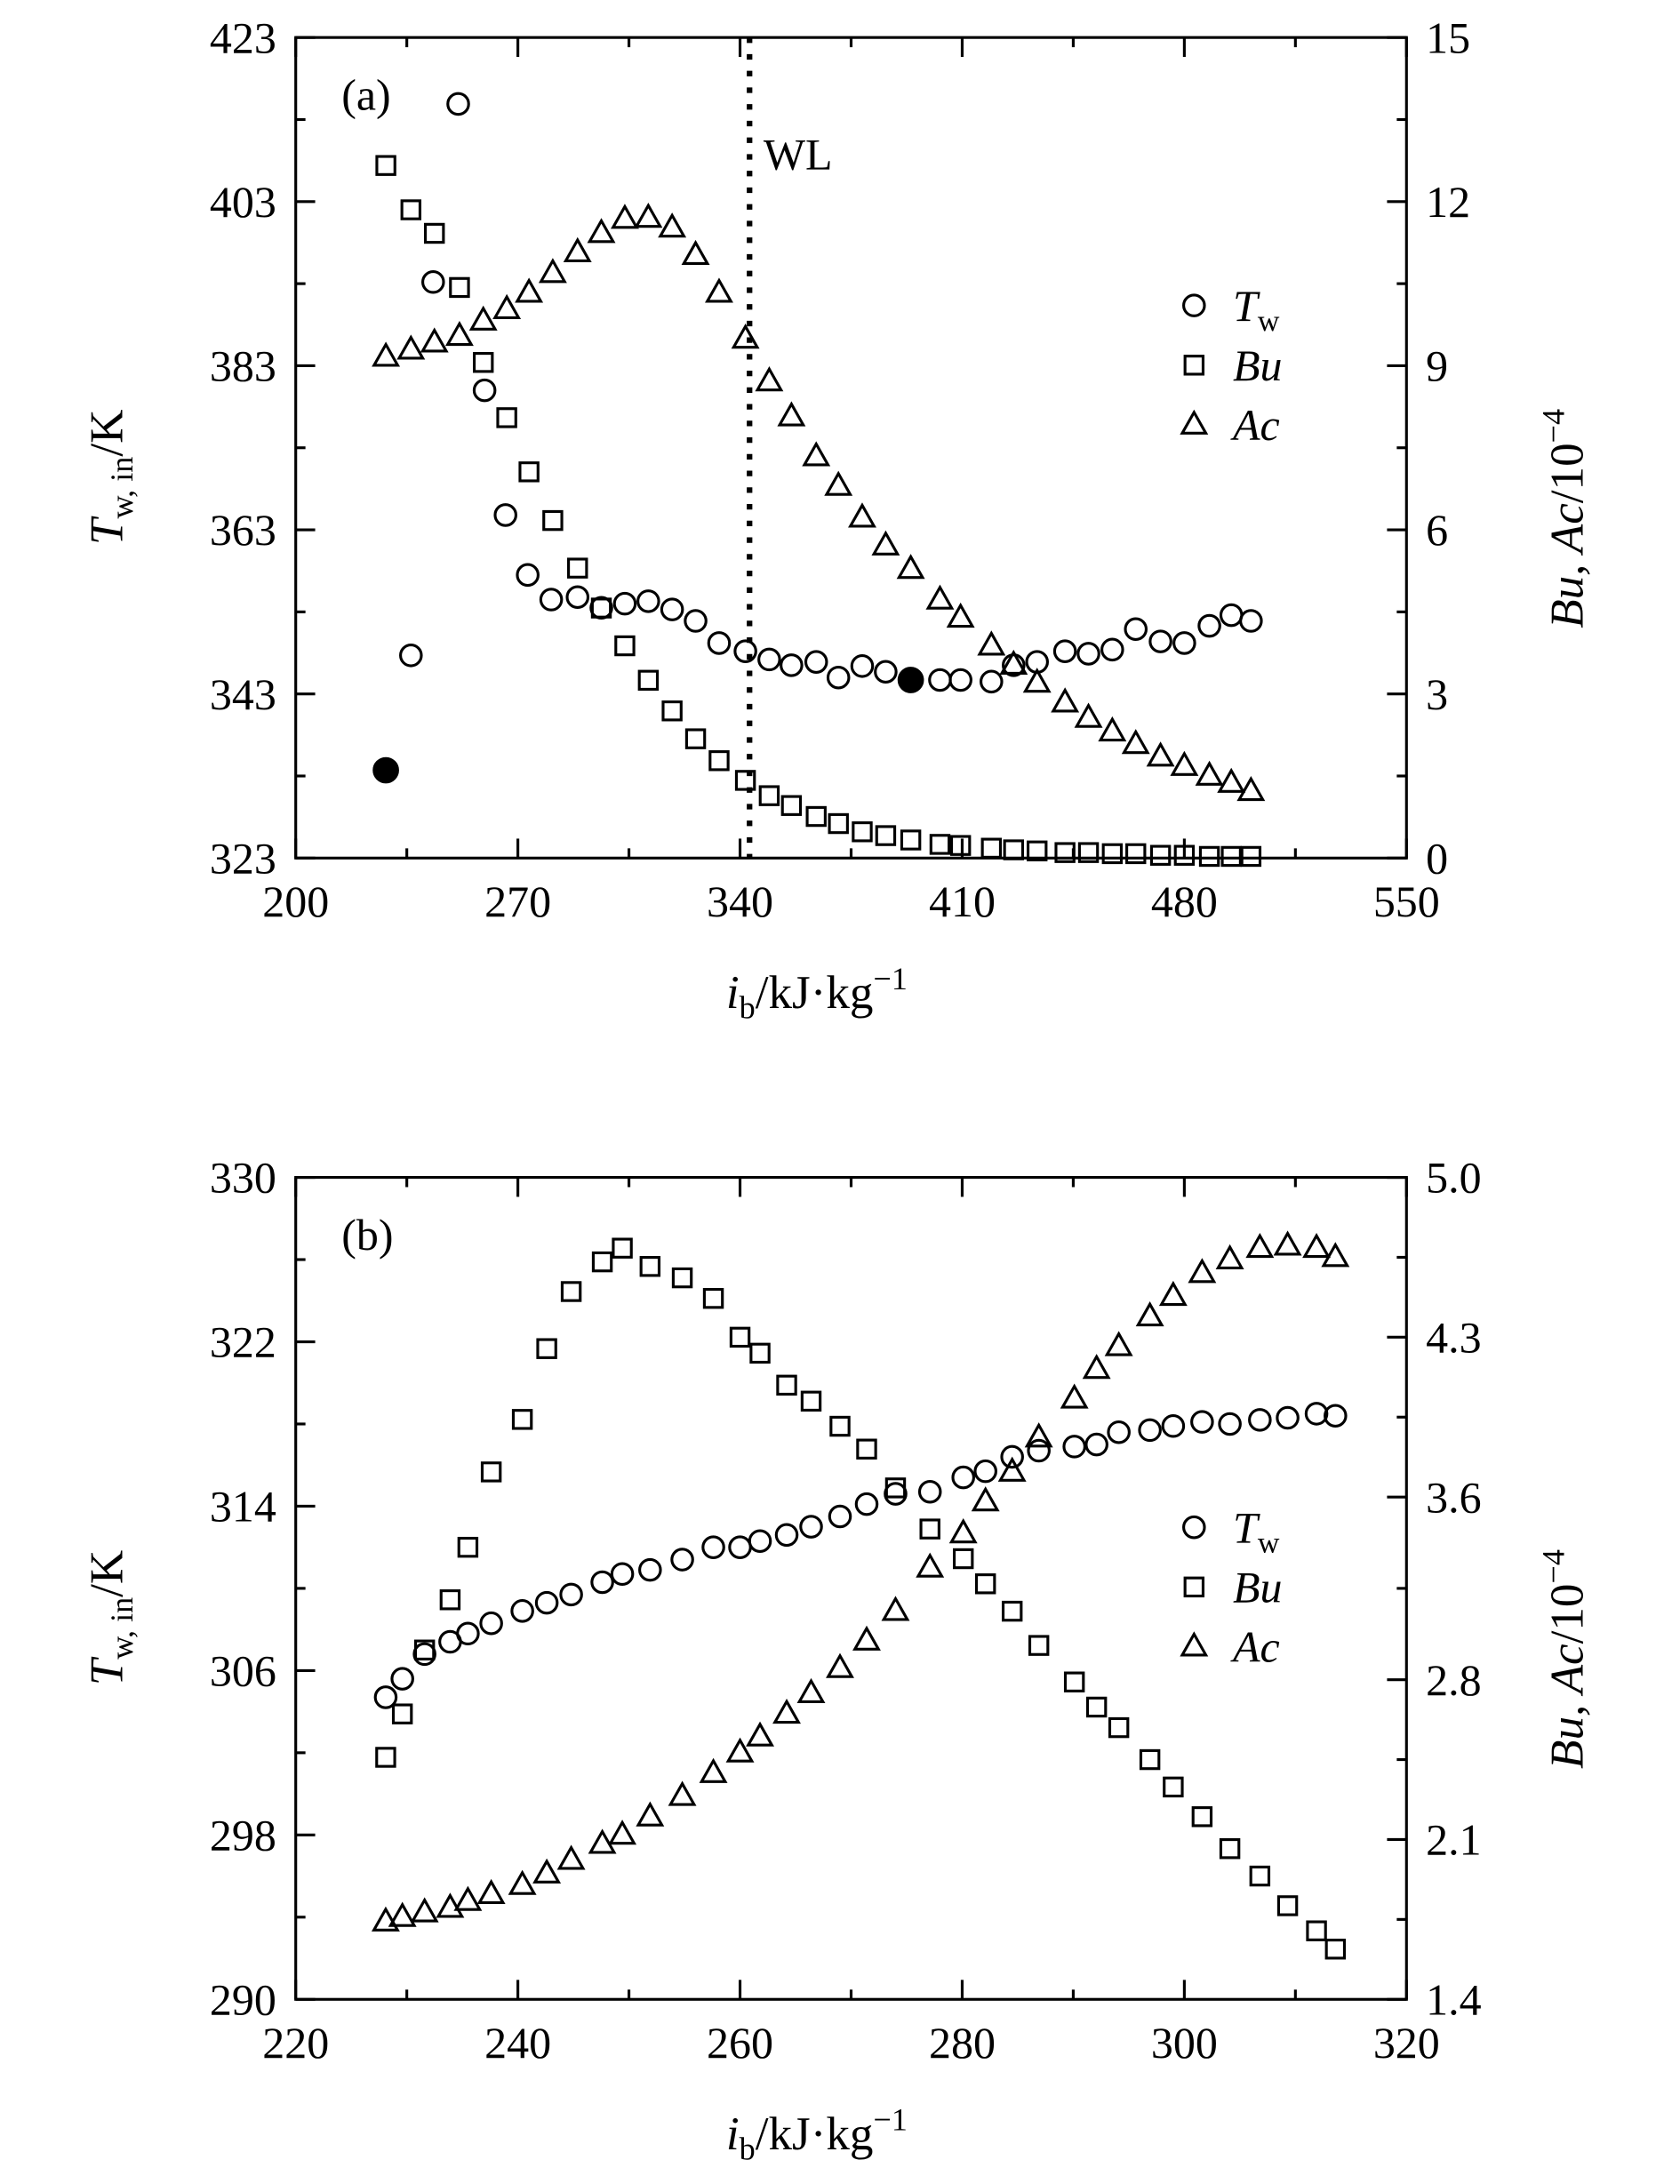  What do you see at coordinates (817, 993) in the screenshot?
I see `x-axis-label: ib/kJ·kg−1` at bounding box center [817, 993].